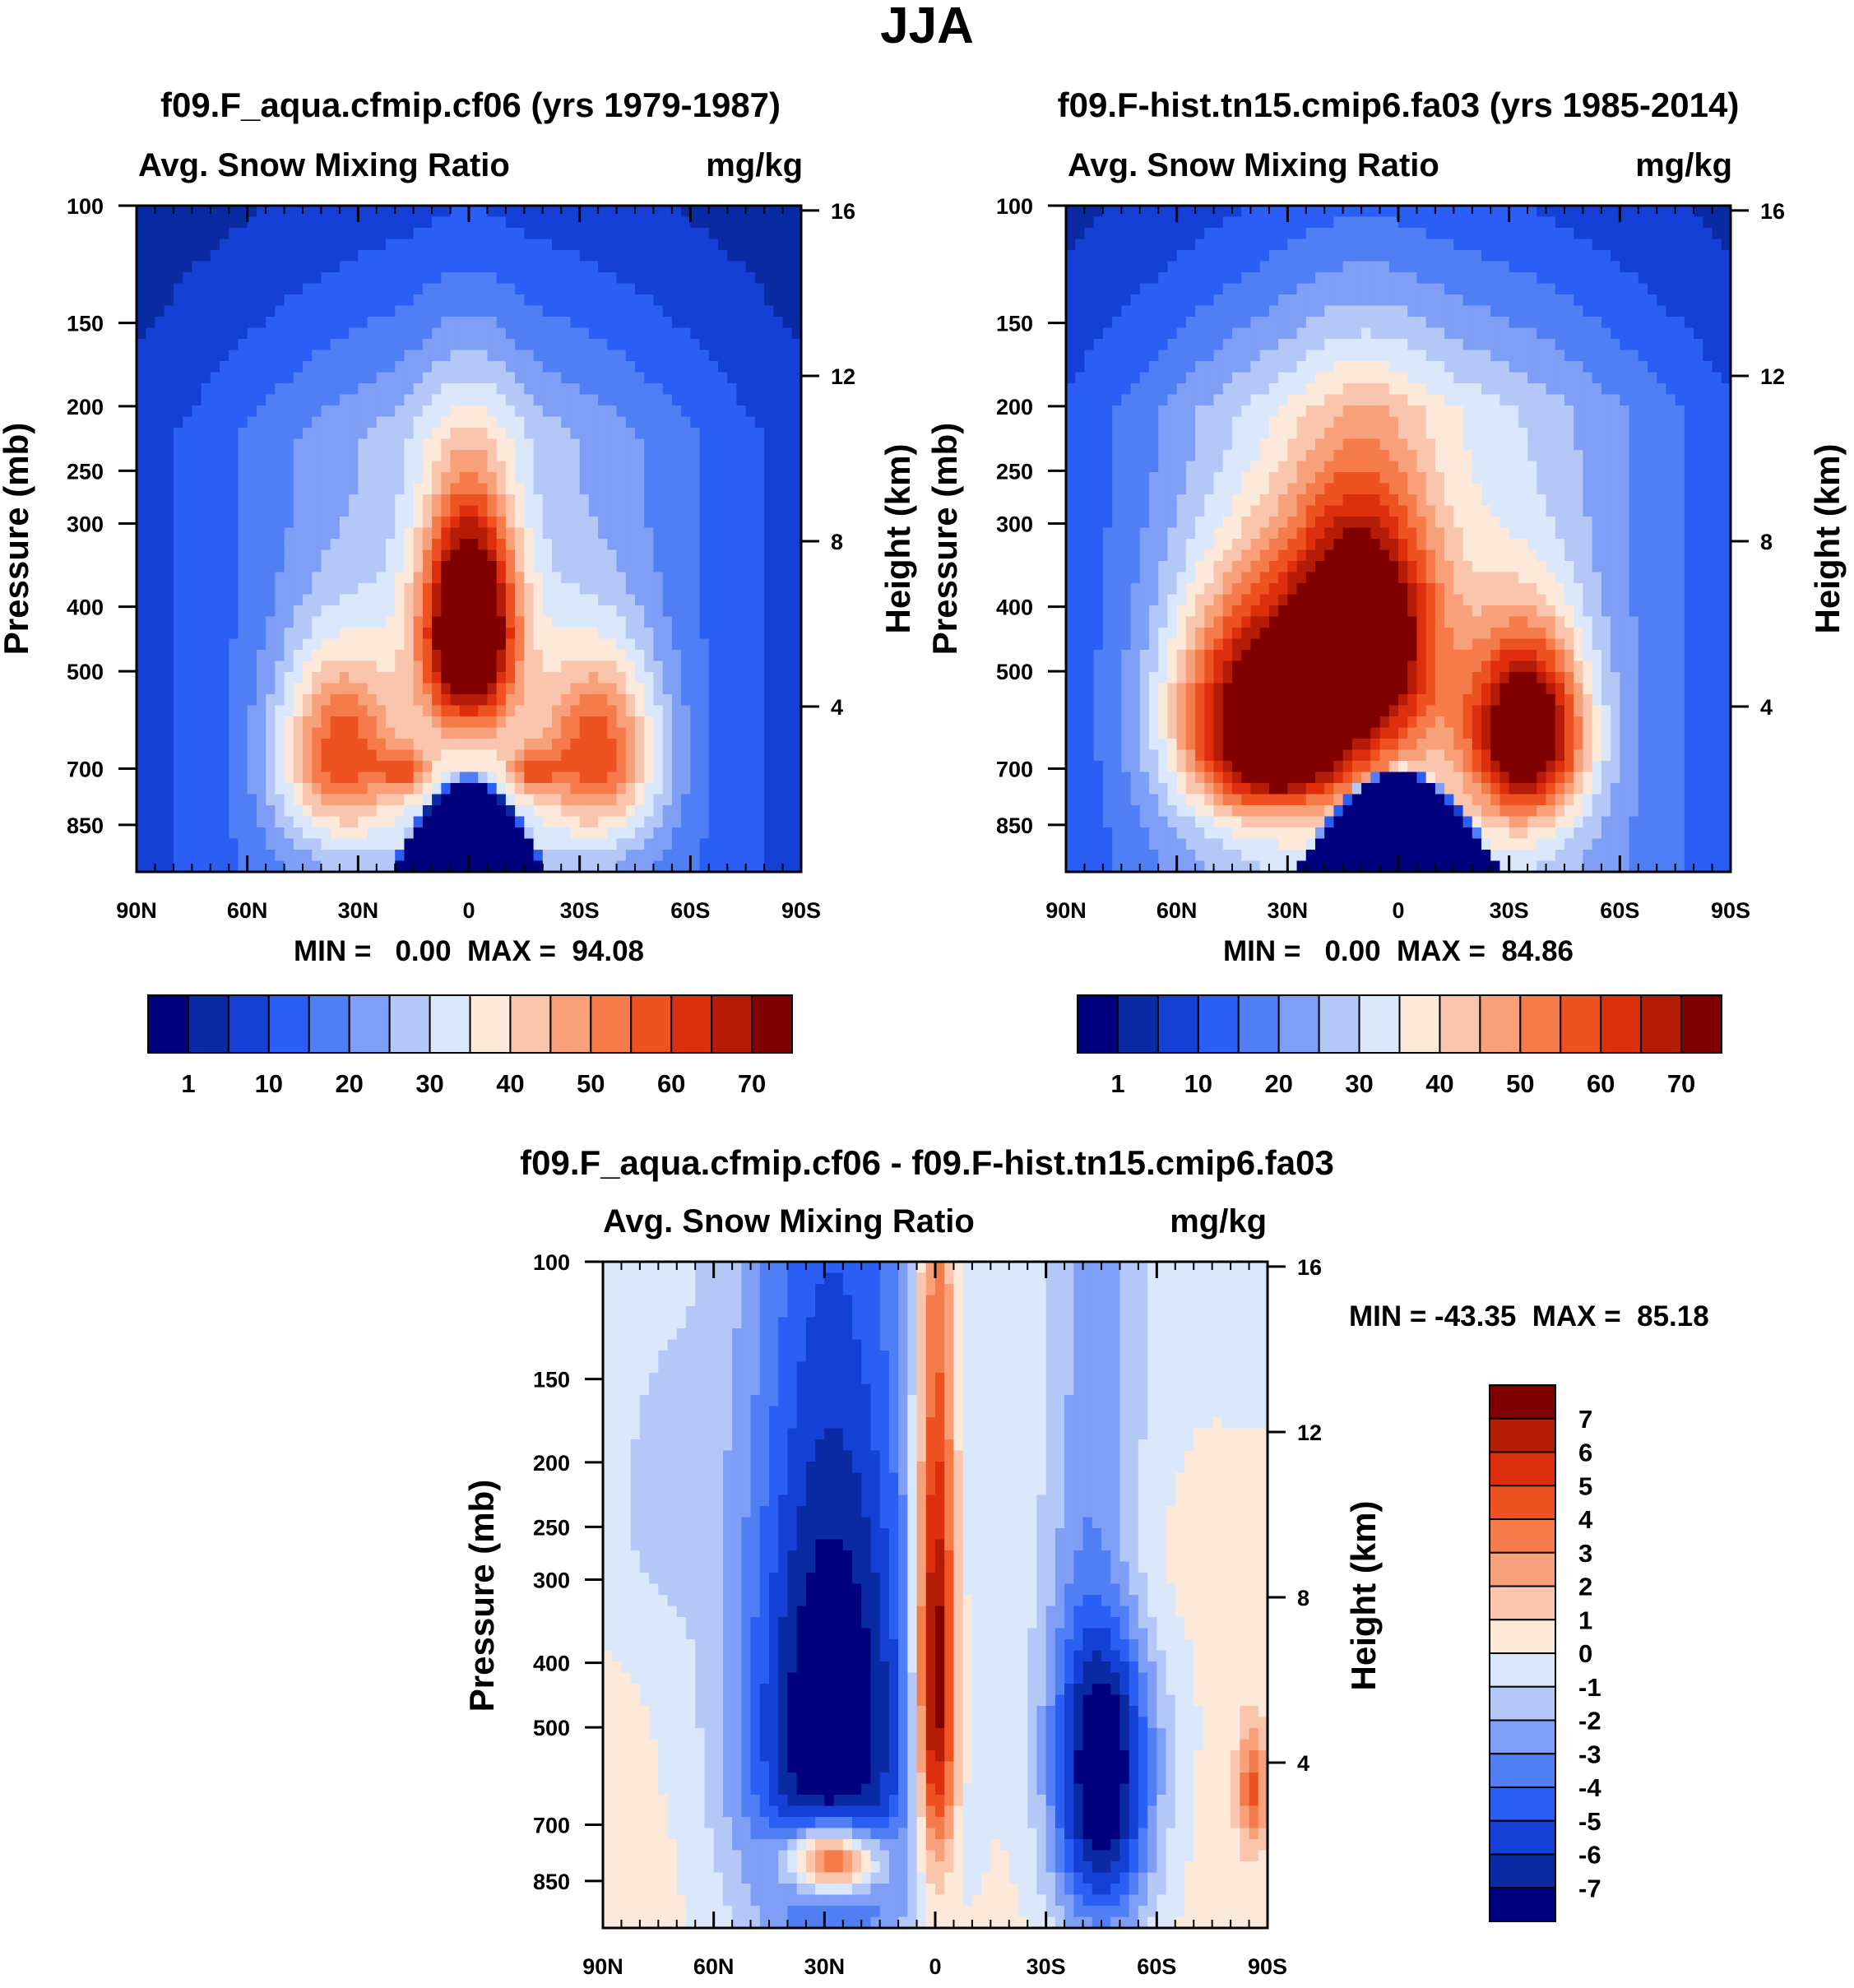 This screenshot has height=1988, width=1854. What do you see at coordinates (188, 1084) in the screenshot?
I see `colorbar-label: 1` at bounding box center [188, 1084].